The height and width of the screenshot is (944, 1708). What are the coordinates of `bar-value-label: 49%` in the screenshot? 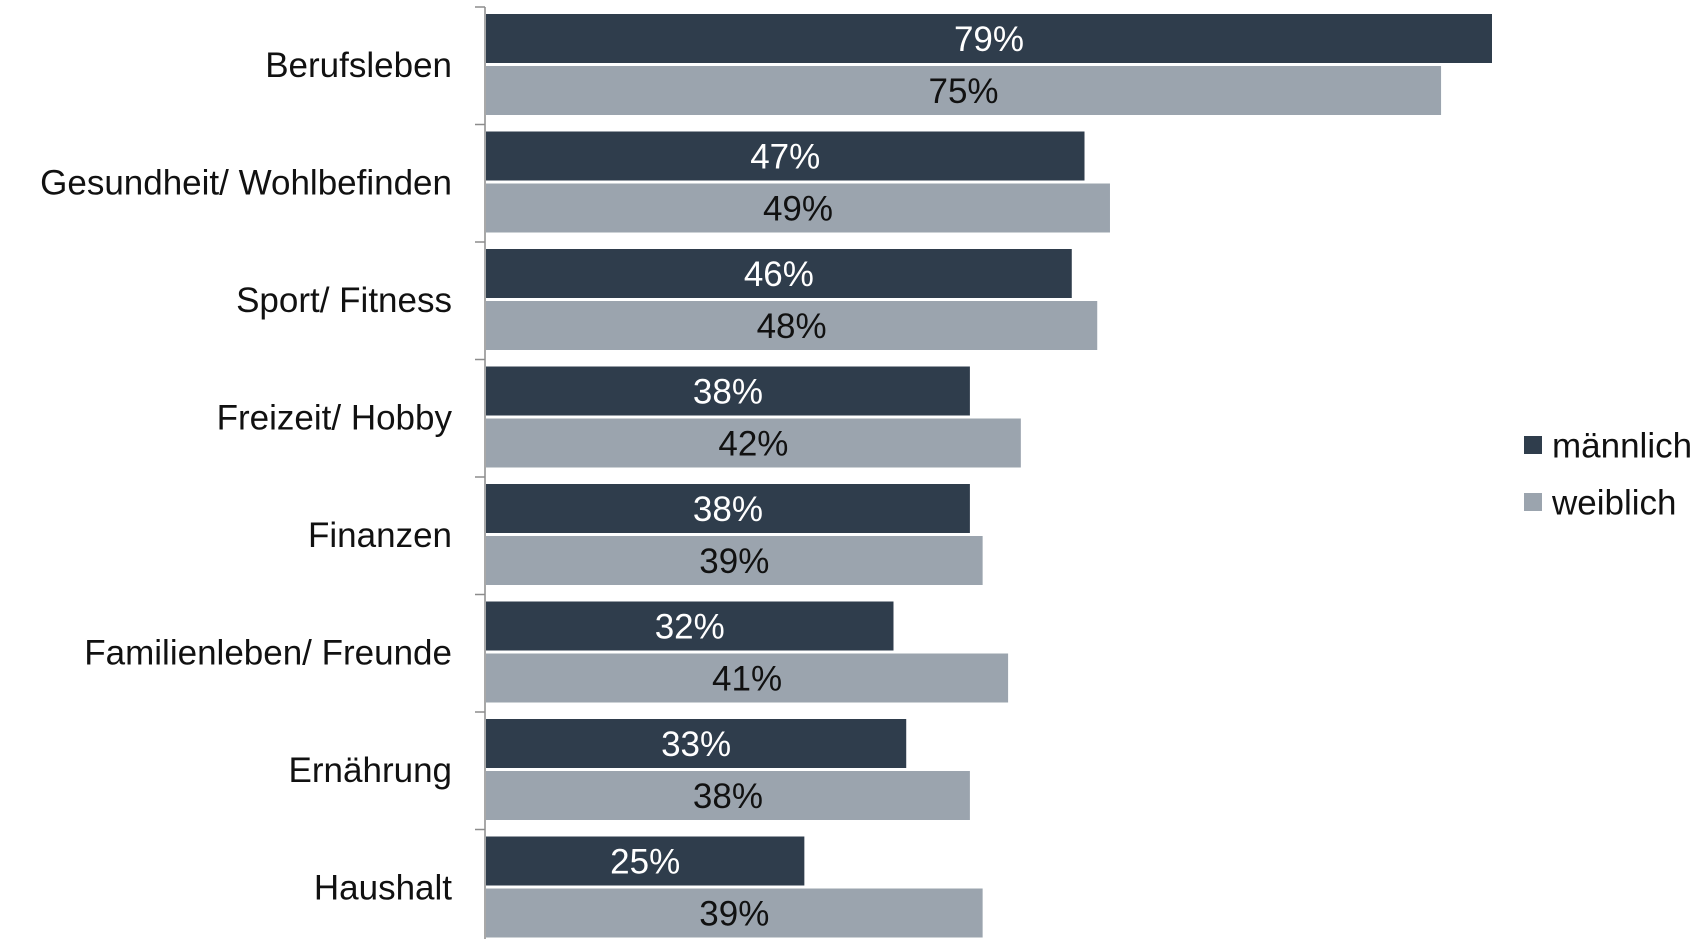 It's located at (798, 209).